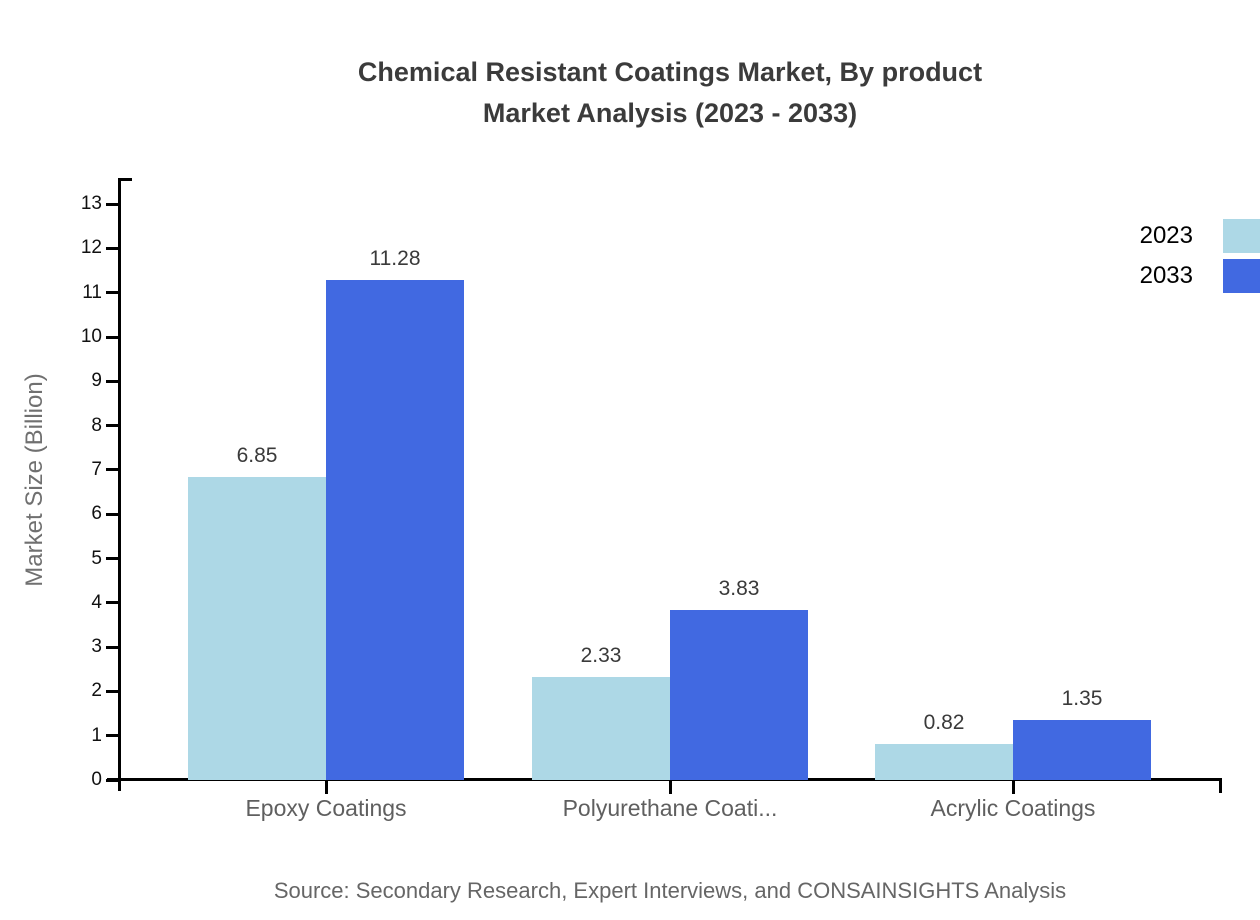 The image size is (1260, 920). I want to click on bar-value-label: 1.35, so click(1082, 699).